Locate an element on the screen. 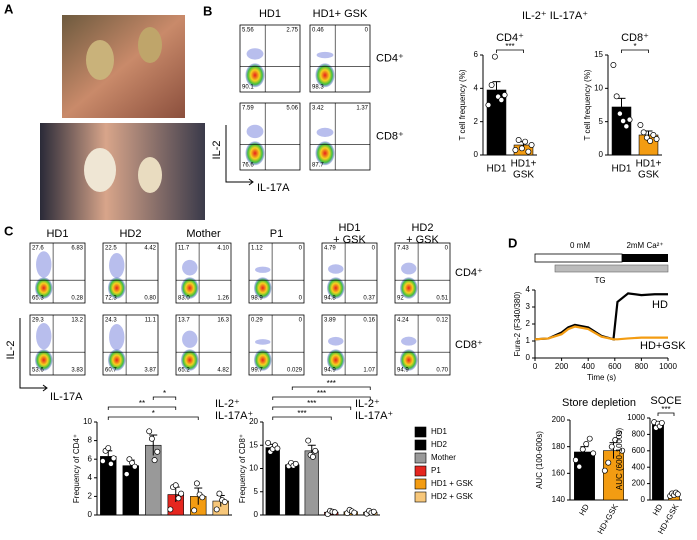  y-tick-label: 20 is located at coordinates (253, 421).